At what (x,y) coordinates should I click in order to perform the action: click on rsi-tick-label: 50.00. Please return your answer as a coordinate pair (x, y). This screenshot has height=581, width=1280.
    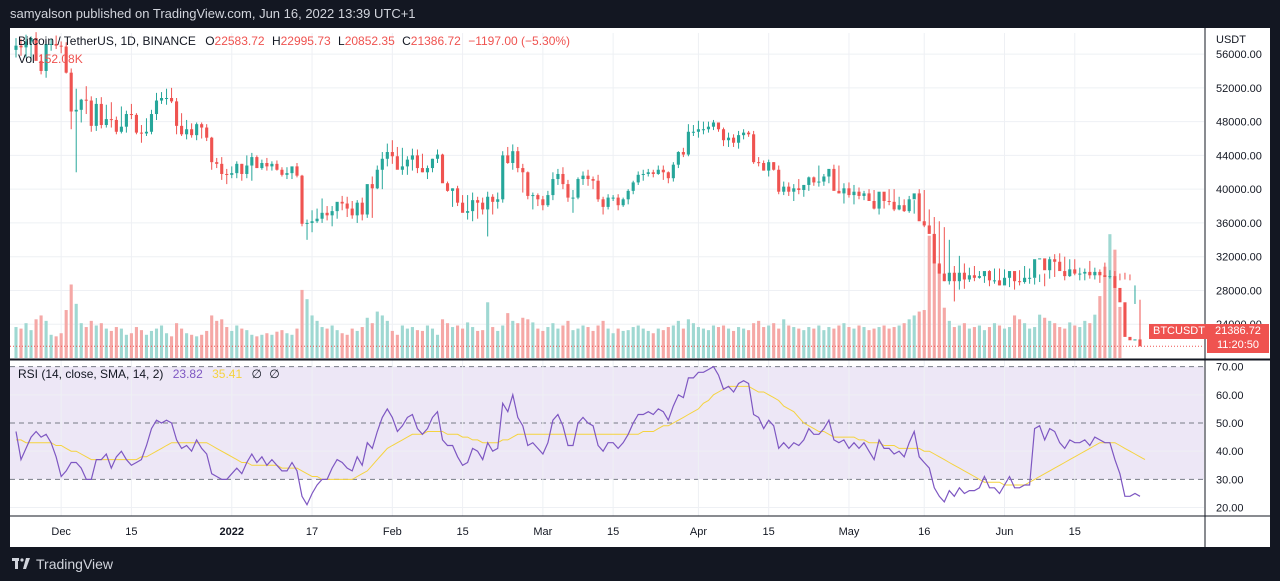
    Looking at the image, I should click on (1230, 424).